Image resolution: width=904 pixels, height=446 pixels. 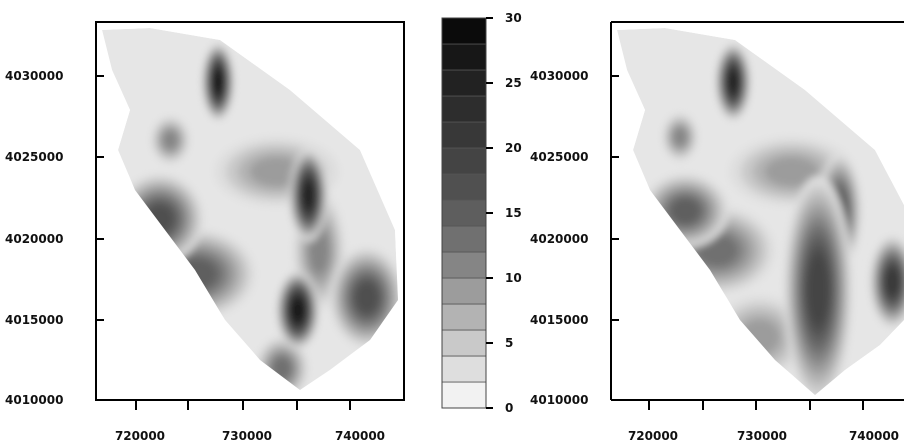 I want to click on right-y-tick-label: 4020000, so click(x=559, y=239).